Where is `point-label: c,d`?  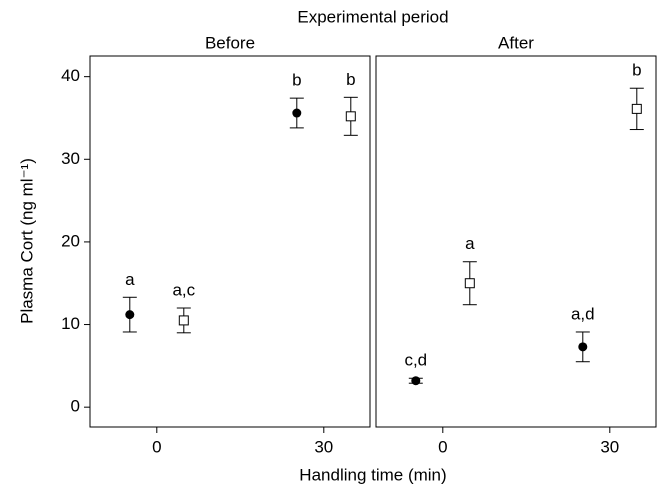 point-label: c,d is located at coordinates (415, 360).